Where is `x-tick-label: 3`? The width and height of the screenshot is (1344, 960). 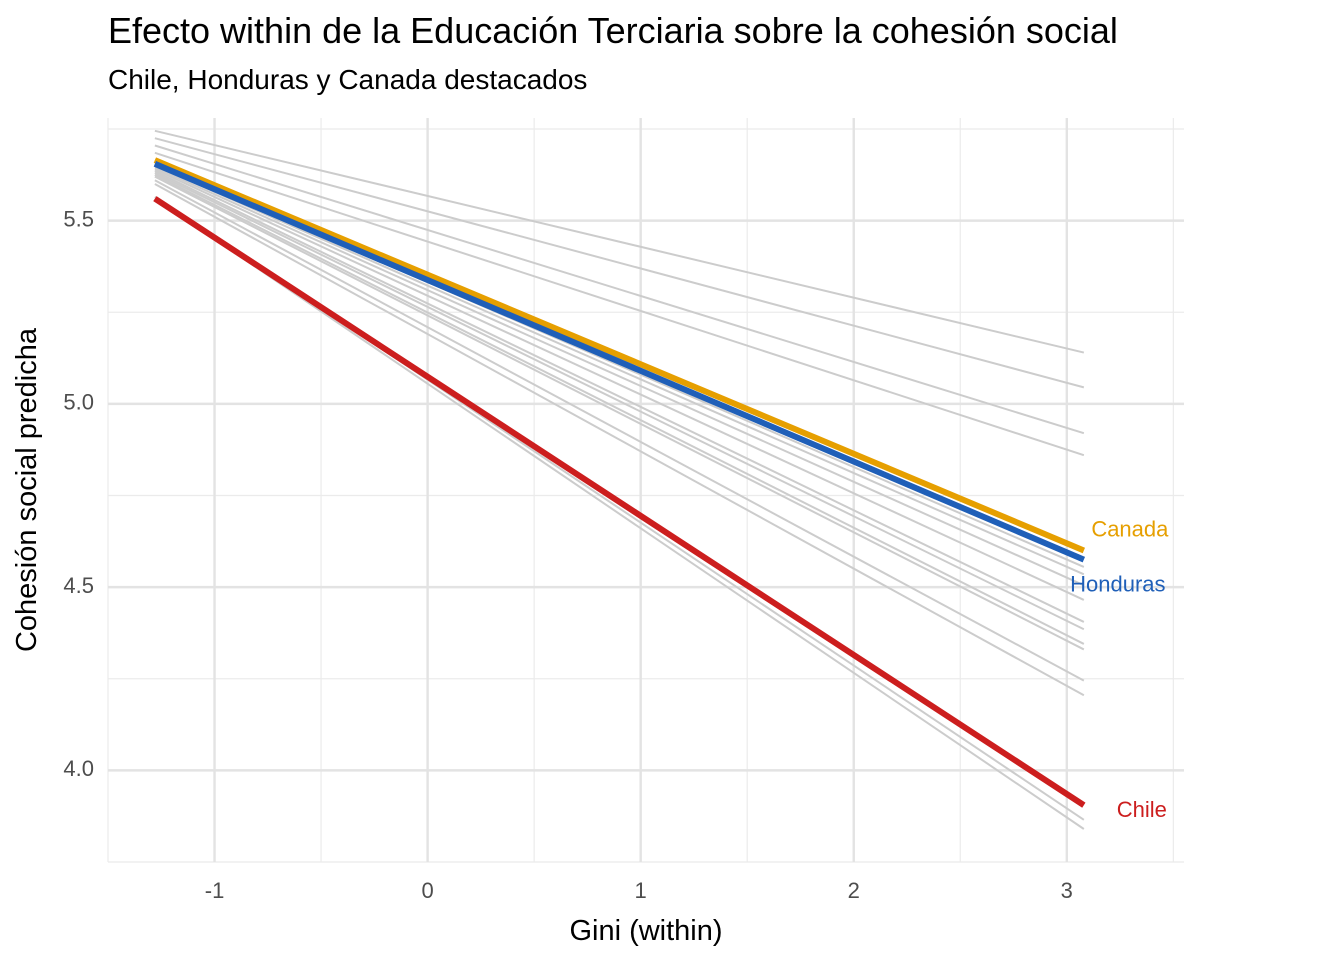
x-tick-label: 3 is located at coordinates (1067, 890).